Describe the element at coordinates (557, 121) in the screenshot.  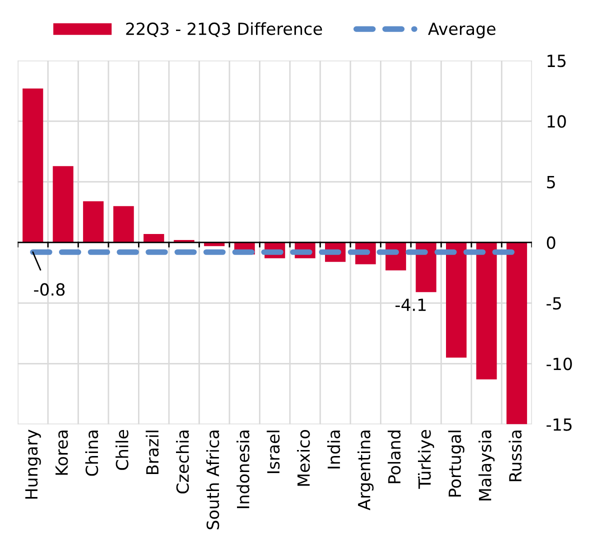
I see `y-tick-label: 10` at that location.